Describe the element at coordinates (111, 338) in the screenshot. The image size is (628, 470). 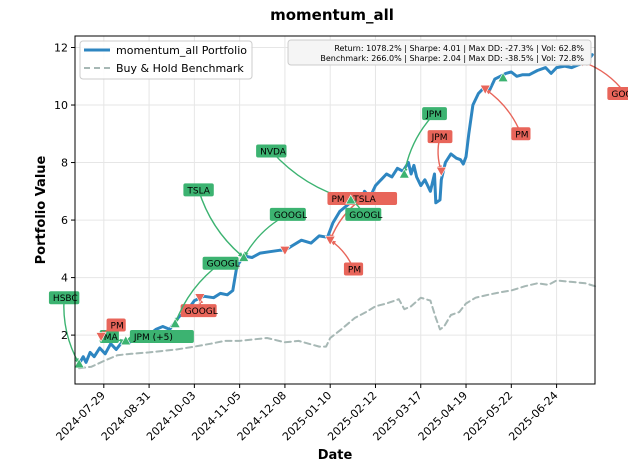
I see `annotation-label: MA` at that location.